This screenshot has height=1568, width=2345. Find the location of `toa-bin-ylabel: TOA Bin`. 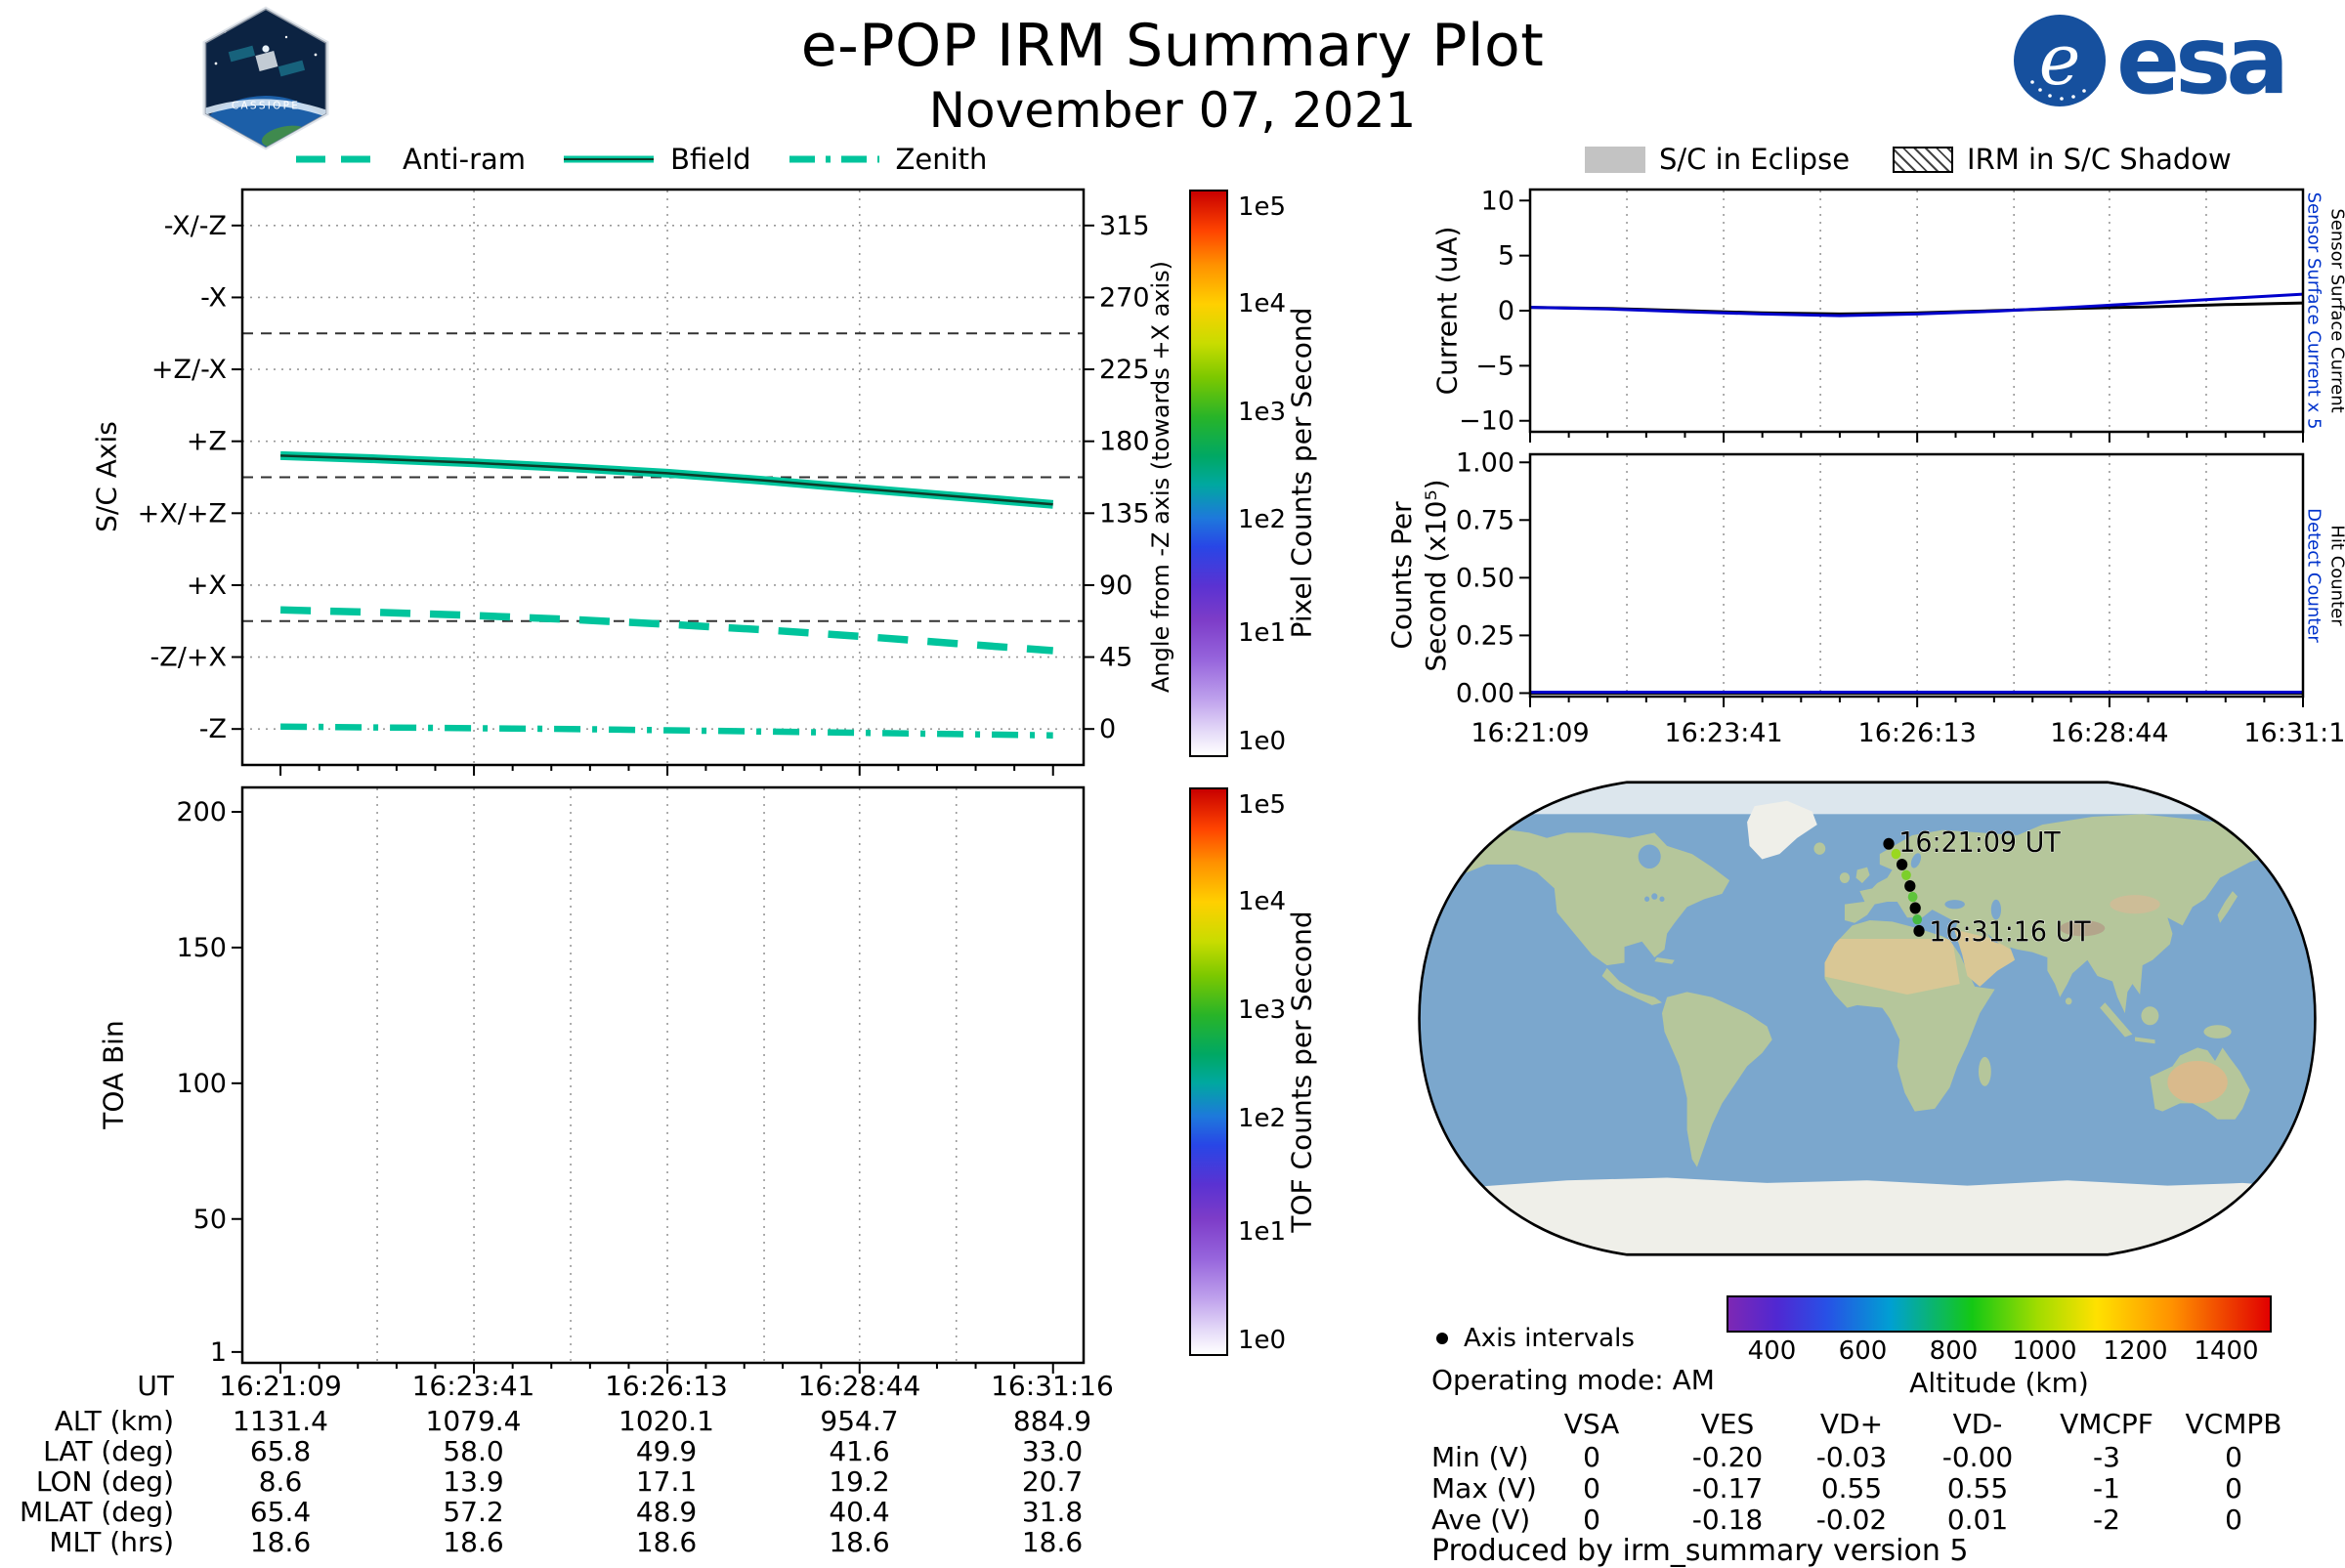

toa-bin-ylabel: TOA Bin is located at coordinates (114, 1074).